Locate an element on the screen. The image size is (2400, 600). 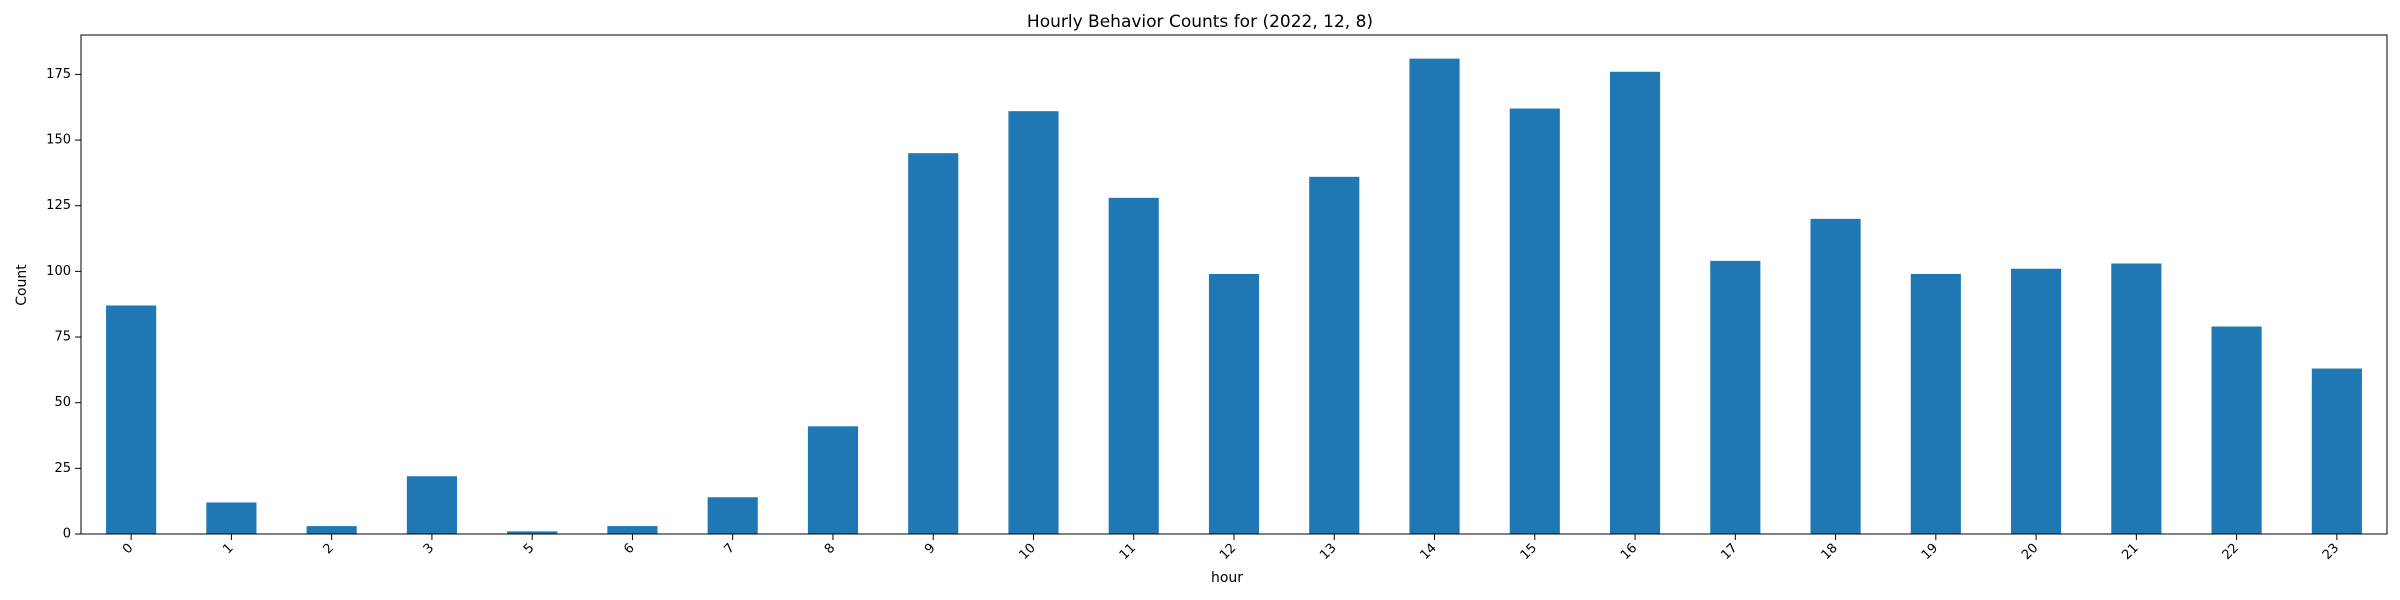
x-tick-label: 6 is located at coordinates (629, 549).